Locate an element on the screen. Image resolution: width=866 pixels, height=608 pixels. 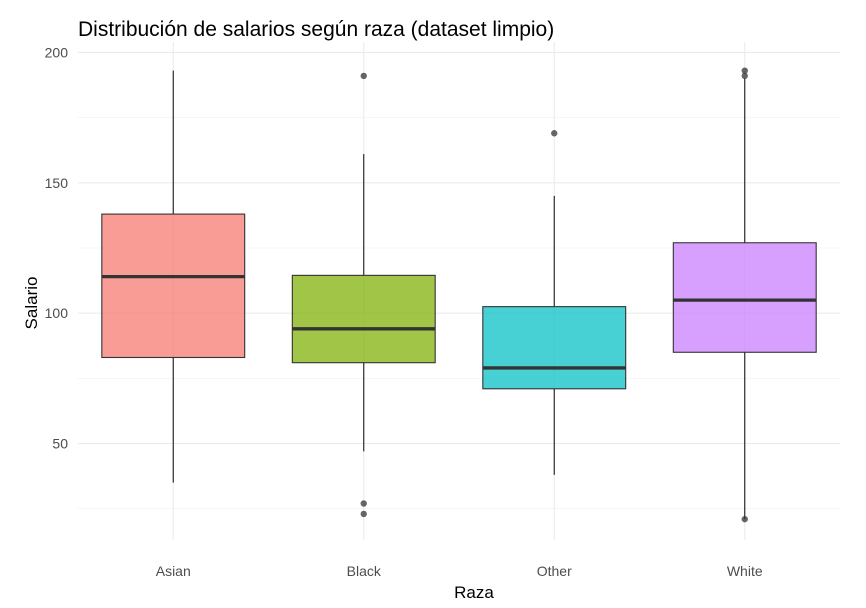
box-black is located at coordinates (363, 295).